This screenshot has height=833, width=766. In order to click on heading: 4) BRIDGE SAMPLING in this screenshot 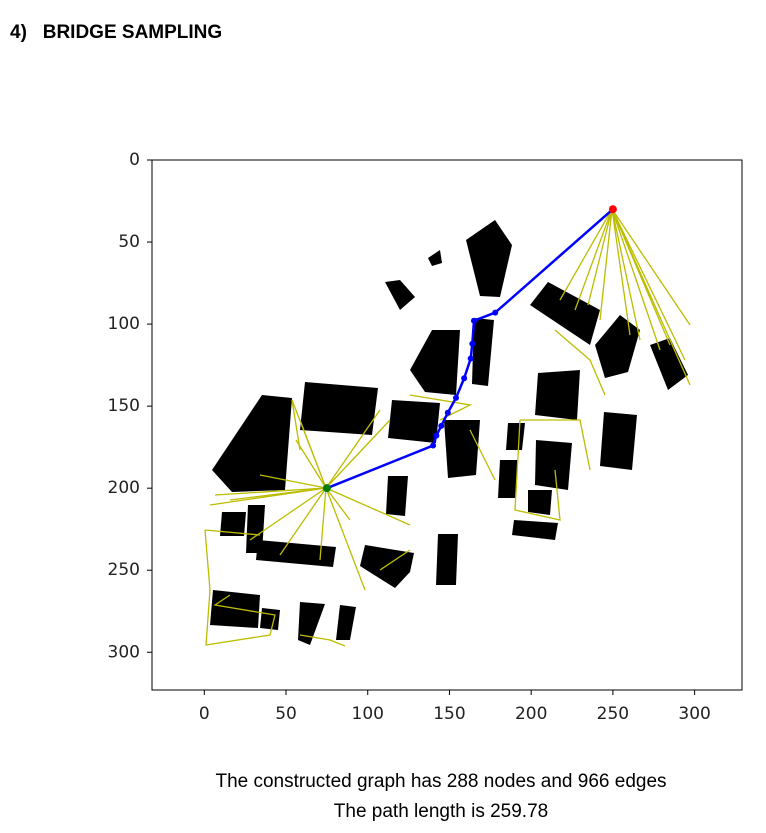, I will do `click(116, 32)`.